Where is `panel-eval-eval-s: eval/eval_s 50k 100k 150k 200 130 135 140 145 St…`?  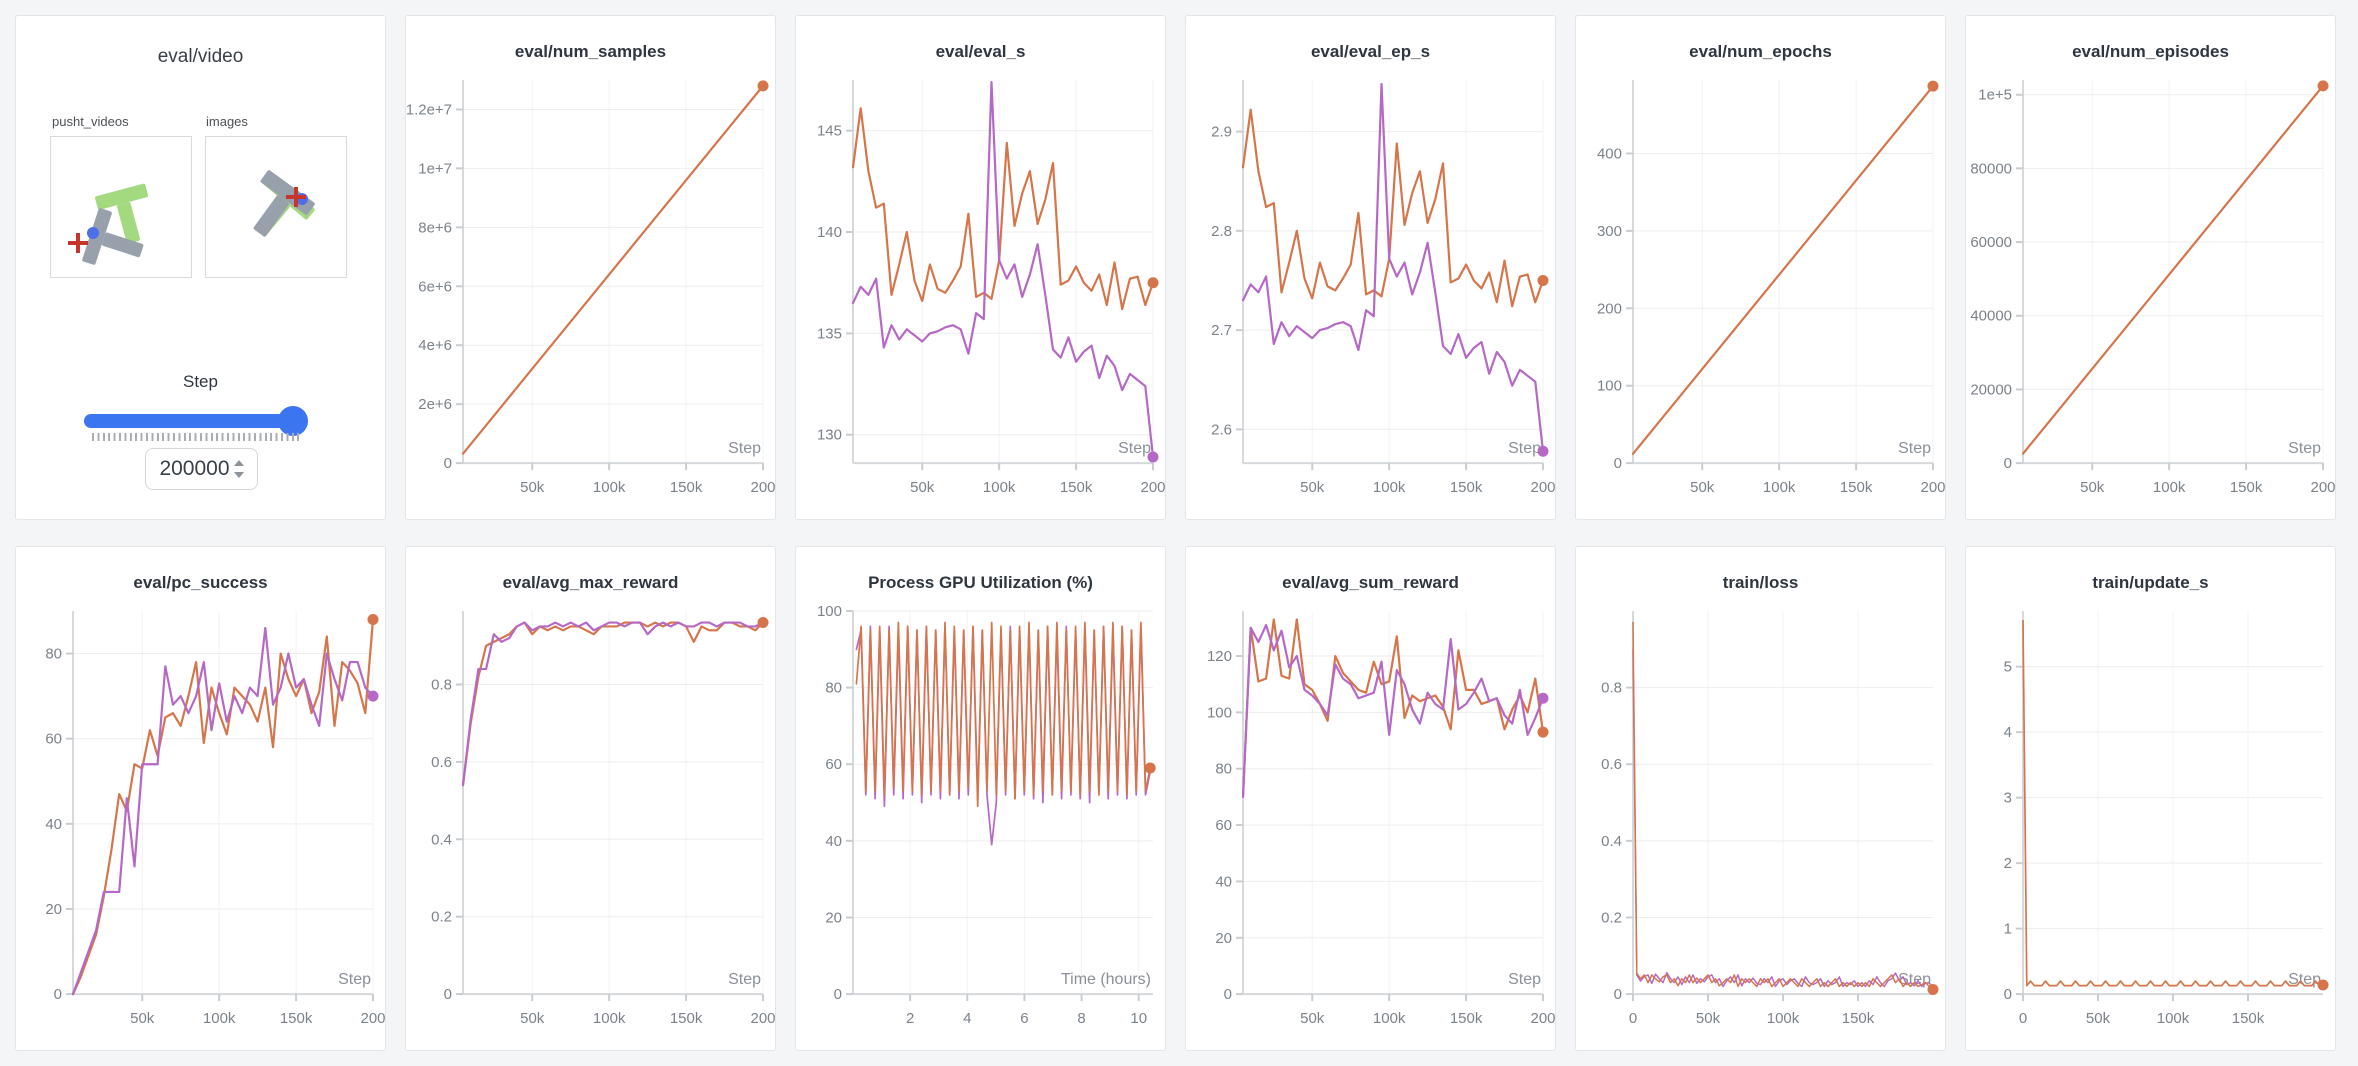 panel-eval-eval-s: eval/eval_s 50k 100k 150k 200 130 135 140 145 St… is located at coordinates (980, 267).